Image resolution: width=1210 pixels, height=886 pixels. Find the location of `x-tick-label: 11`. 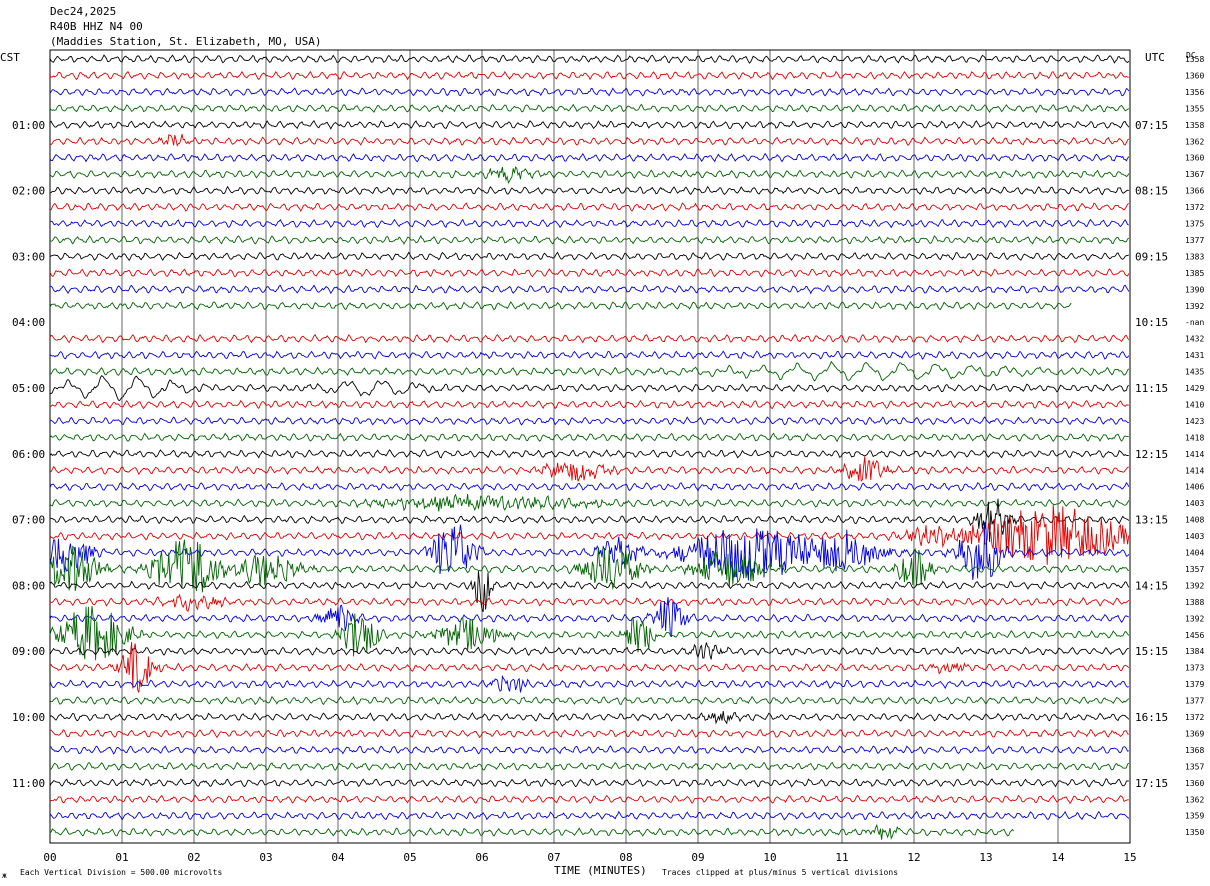

x-tick-label: 11 is located at coordinates (841, 857).